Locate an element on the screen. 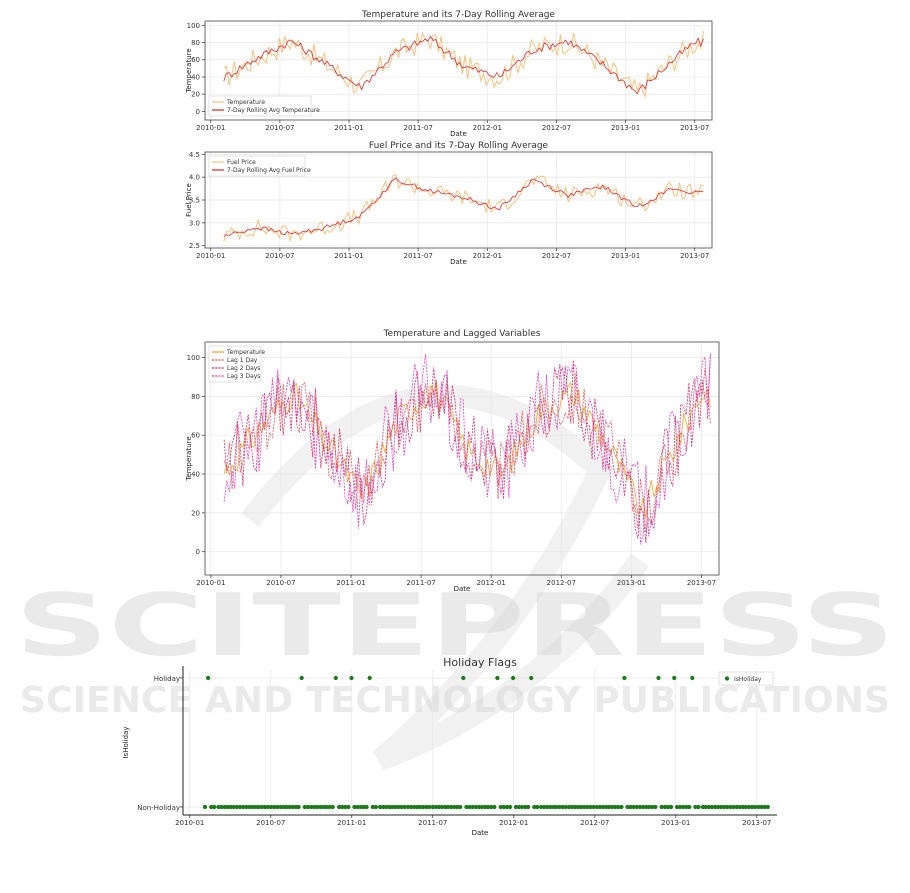 The image size is (910, 893). y-tick-label: 4.0 is located at coordinates (194, 178).